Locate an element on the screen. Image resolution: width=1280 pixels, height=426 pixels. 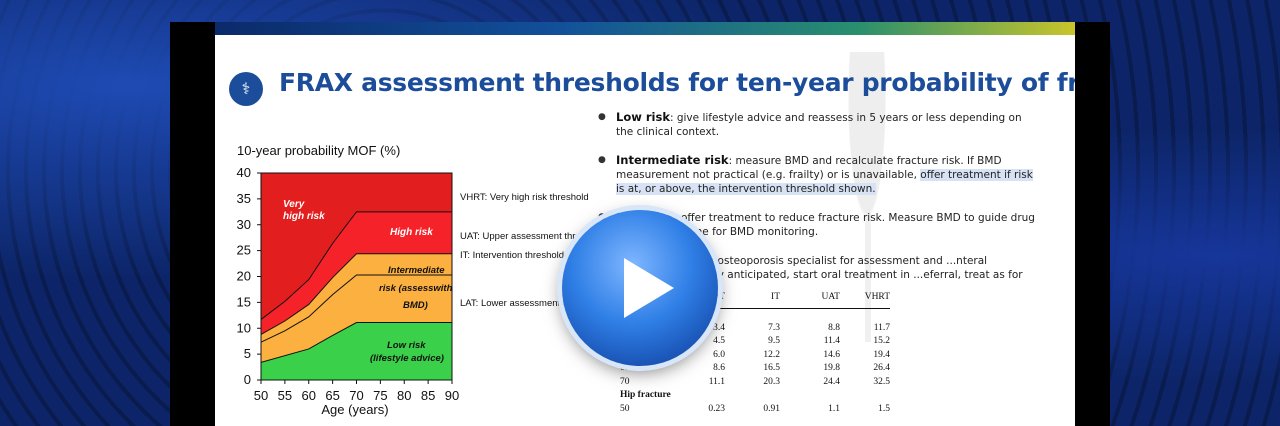
table-cell: 8.8 is located at coordinates (834, 327).